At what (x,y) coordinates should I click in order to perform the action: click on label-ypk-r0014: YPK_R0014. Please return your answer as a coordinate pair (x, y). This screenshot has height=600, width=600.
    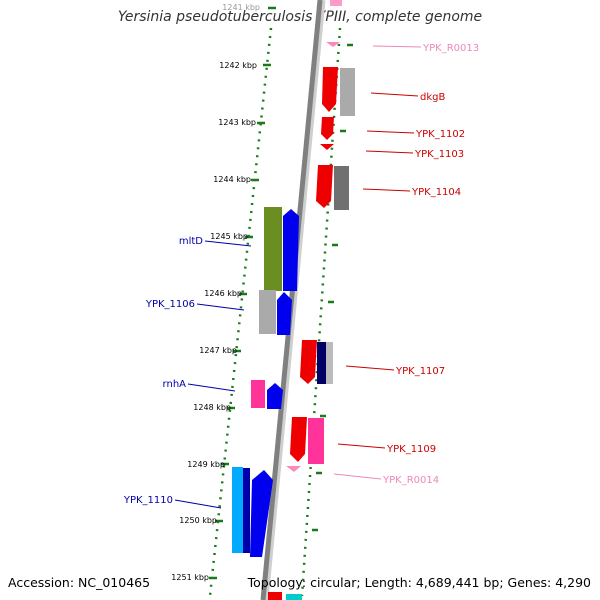
    Looking at the image, I should click on (410, 480).